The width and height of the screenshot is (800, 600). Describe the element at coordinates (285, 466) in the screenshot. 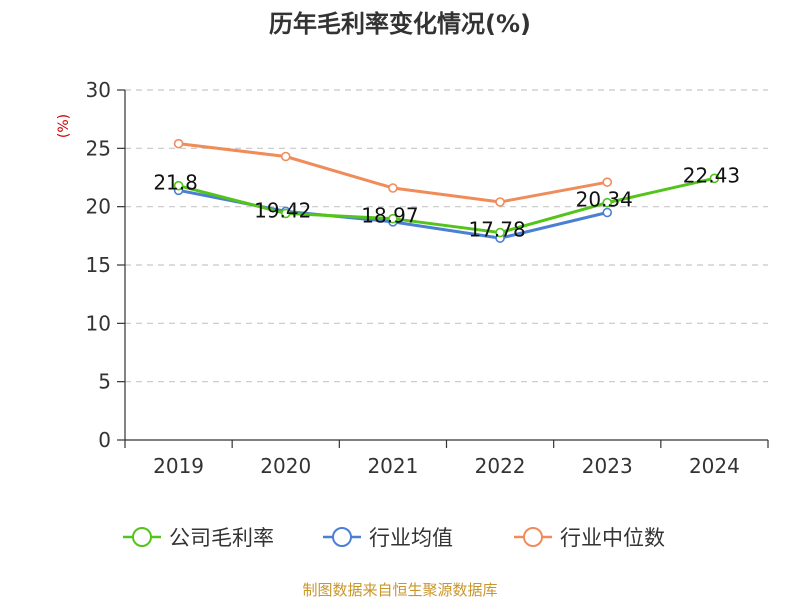

I see `x-tick-label: 2020` at that location.